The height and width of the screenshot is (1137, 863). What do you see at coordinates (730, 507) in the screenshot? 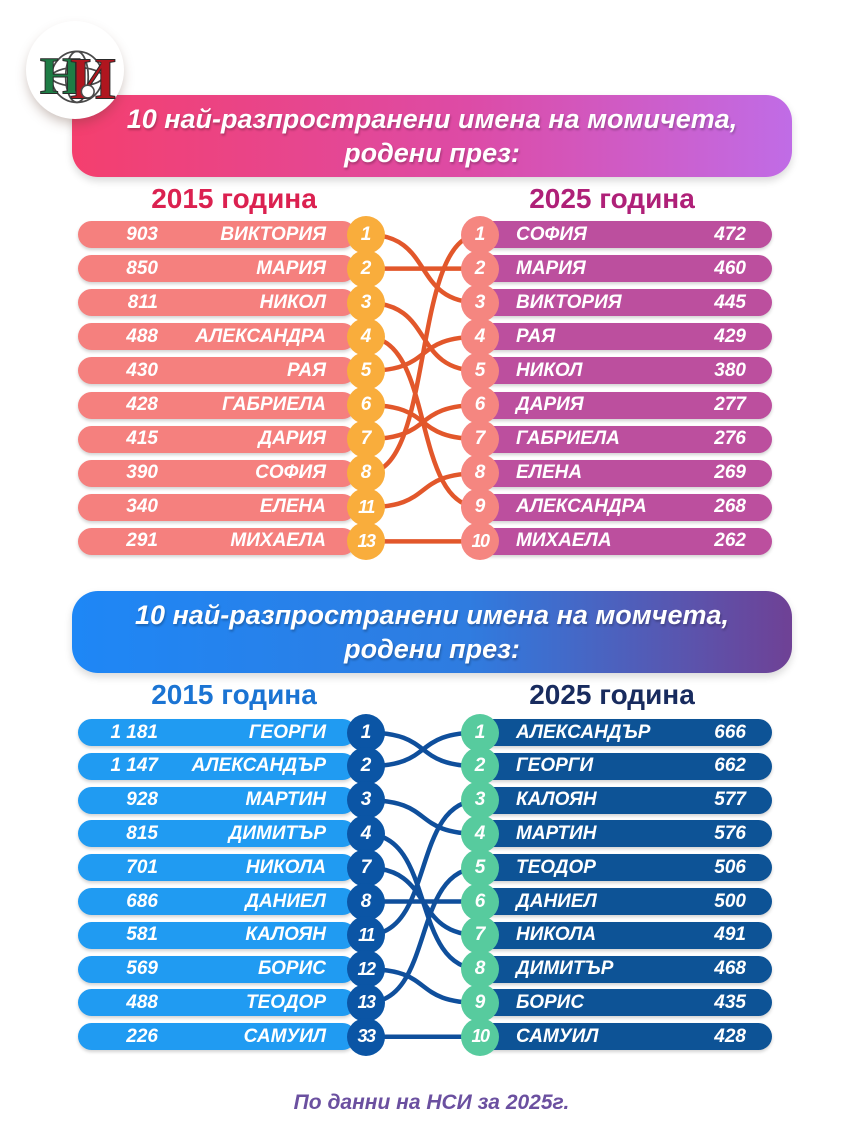
I see `row-count: 268` at bounding box center [730, 507].